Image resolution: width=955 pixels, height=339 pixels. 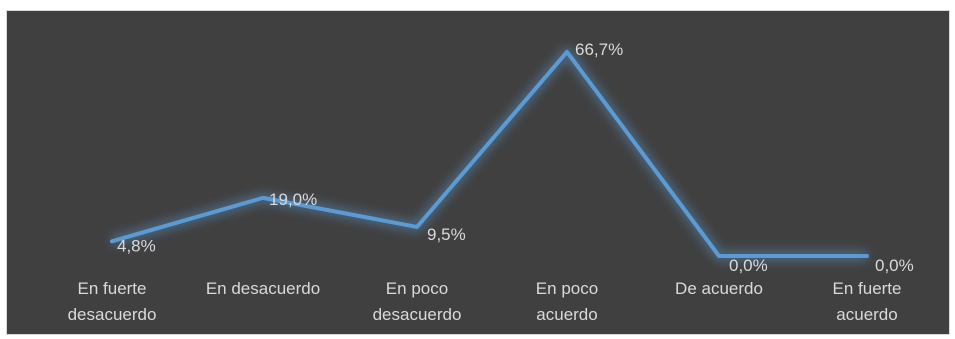 I want to click on category-label: En desacuerdo, so click(x=263, y=288).